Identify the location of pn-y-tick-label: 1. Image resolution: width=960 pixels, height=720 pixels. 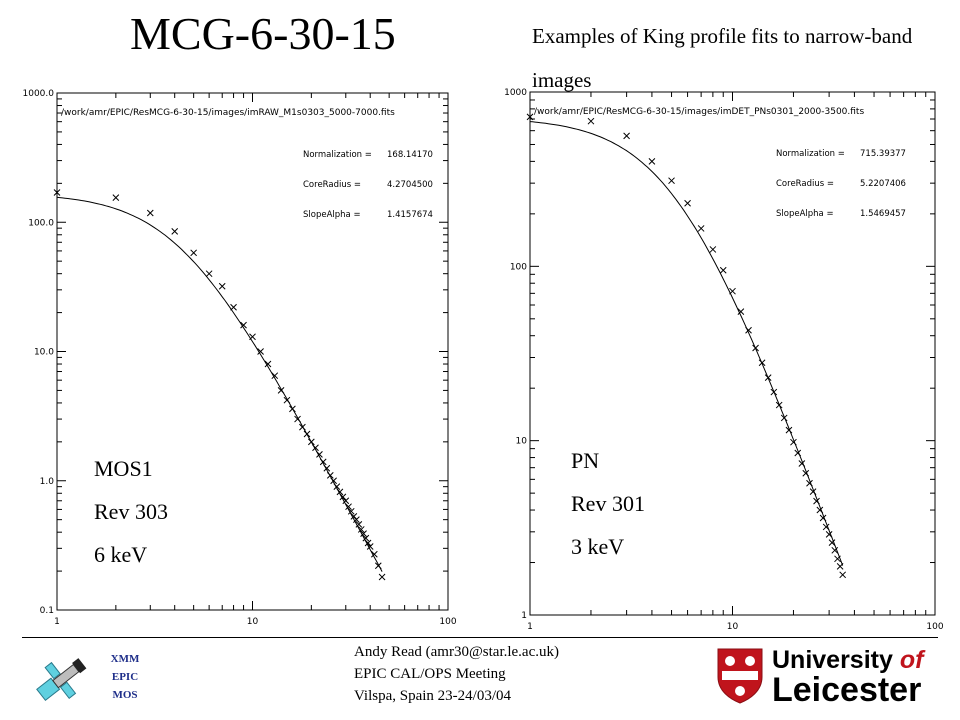
(524, 616).